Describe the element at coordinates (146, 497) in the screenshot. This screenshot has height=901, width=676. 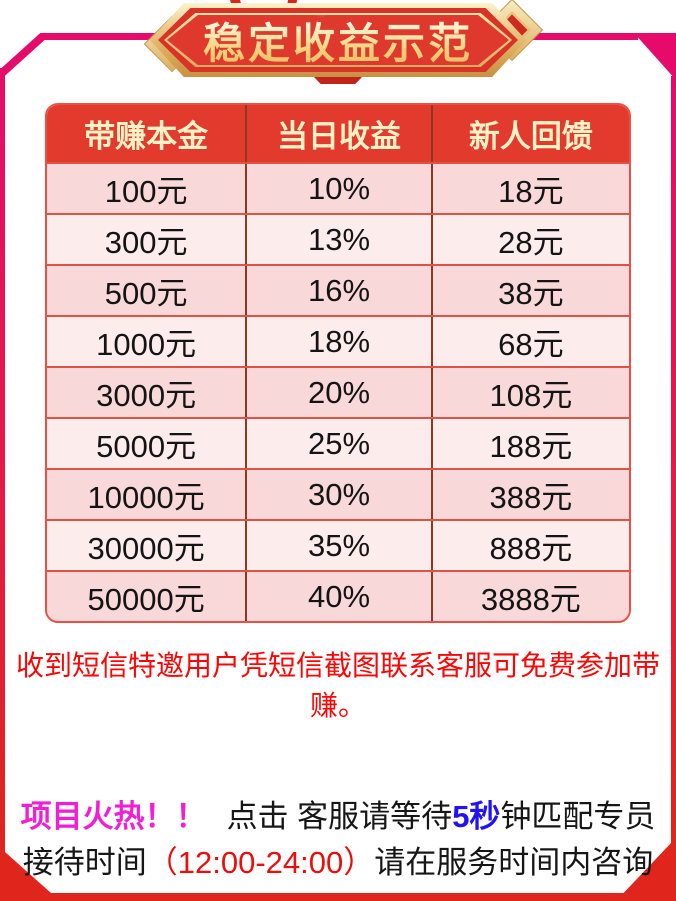
I see `table-cell: 10000元` at that location.